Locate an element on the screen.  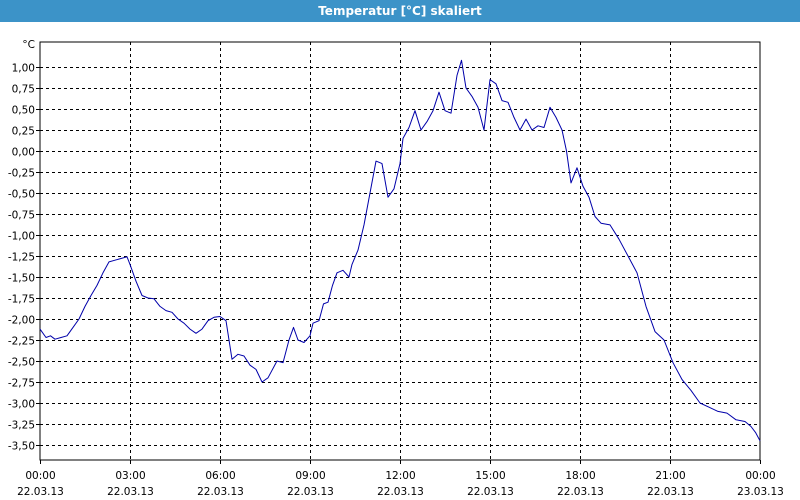
y-tick-label: 1,00 is located at coordinates (23, 69).